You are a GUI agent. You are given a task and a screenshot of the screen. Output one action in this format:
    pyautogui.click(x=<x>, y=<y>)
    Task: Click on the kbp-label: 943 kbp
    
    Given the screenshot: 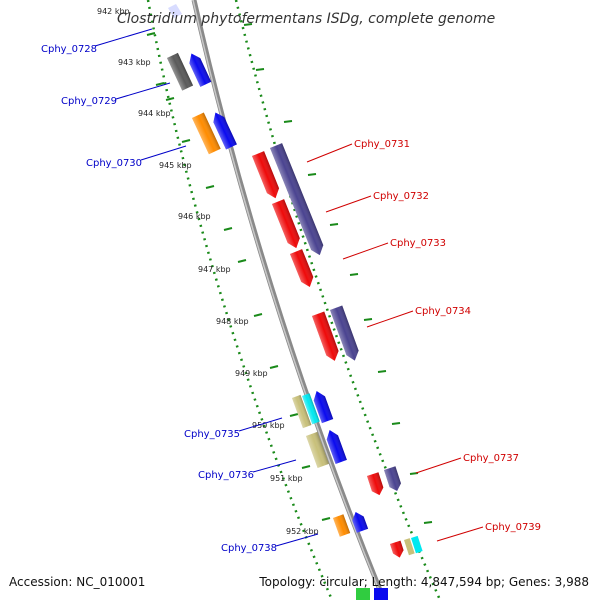 What is the action you would take?
    pyautogui.click(x=134, y=62)
    